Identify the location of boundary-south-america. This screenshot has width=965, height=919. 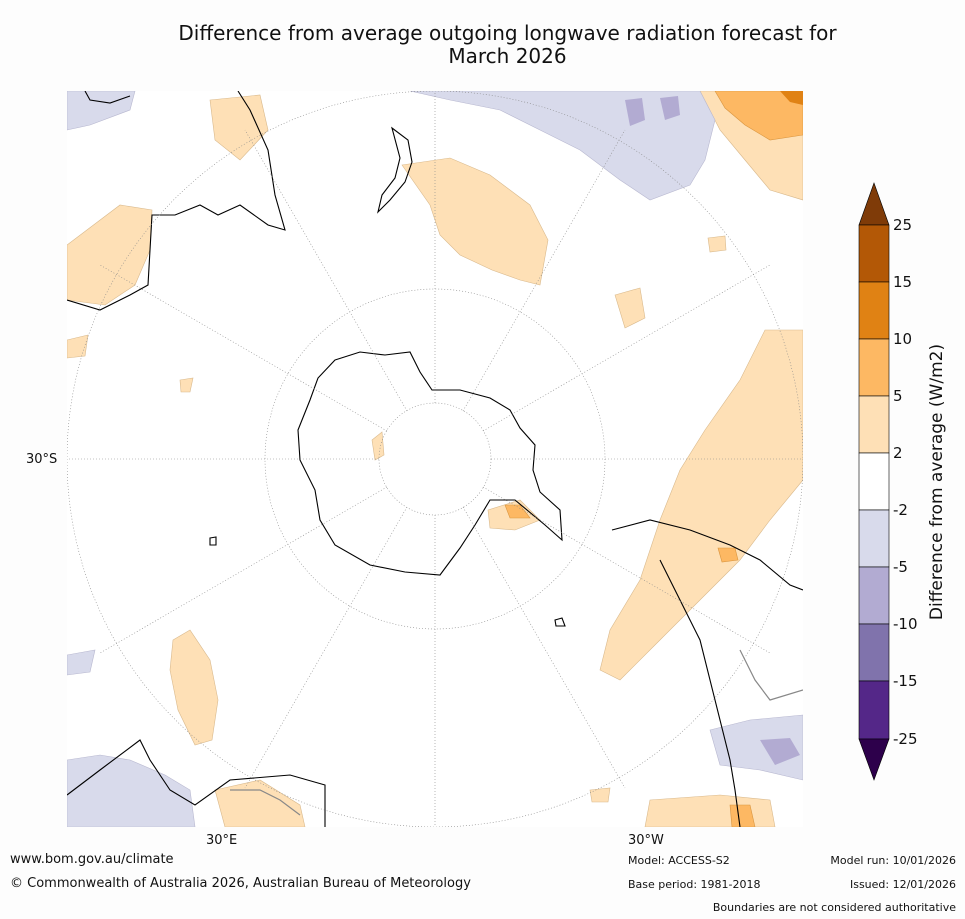
(771, 675).